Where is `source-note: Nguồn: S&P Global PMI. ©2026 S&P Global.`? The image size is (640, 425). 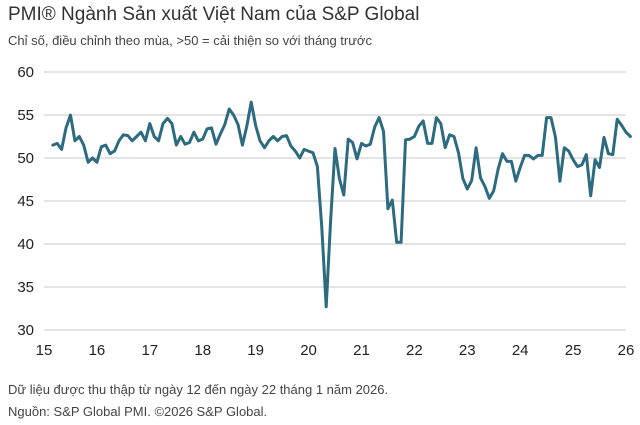
source-note: Nguồn: S&P Global PMI. ©2026 S&P Global. is located at coordinates (138, 411).